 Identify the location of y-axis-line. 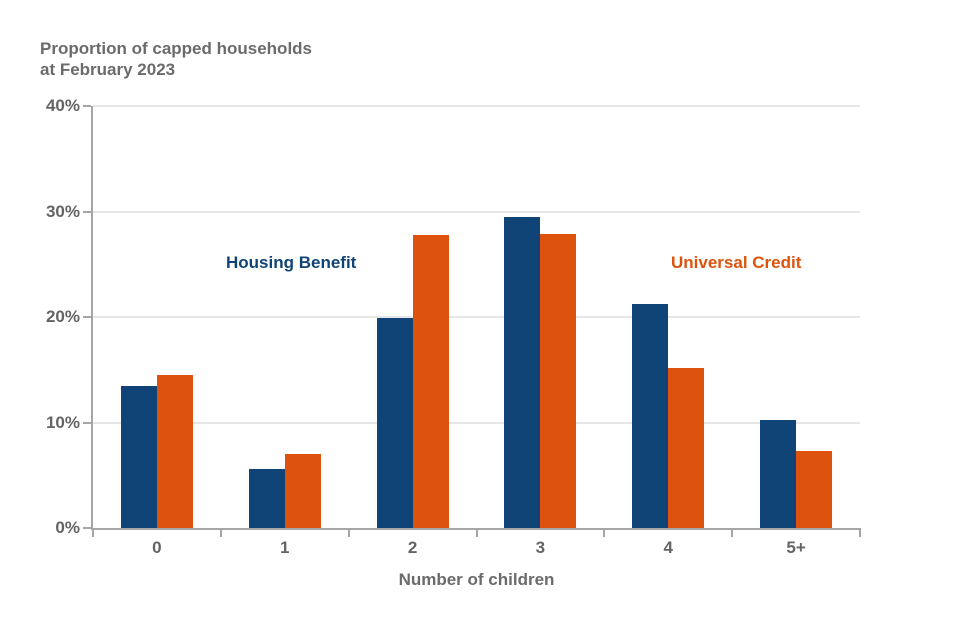
(92, 318).